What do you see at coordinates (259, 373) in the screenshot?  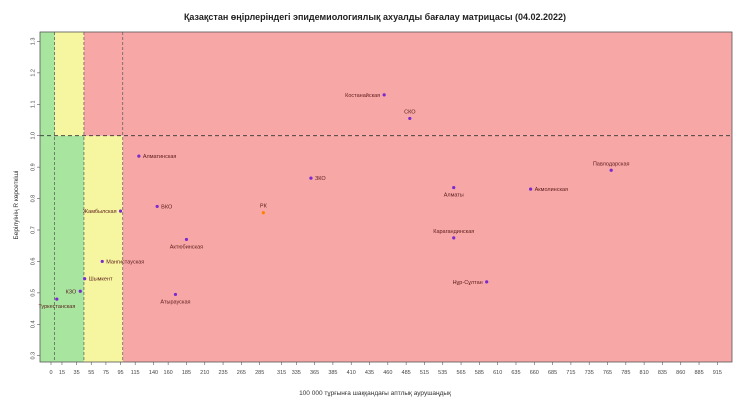 I see `x-tick-label: 285` at bounding box center [259, 373].